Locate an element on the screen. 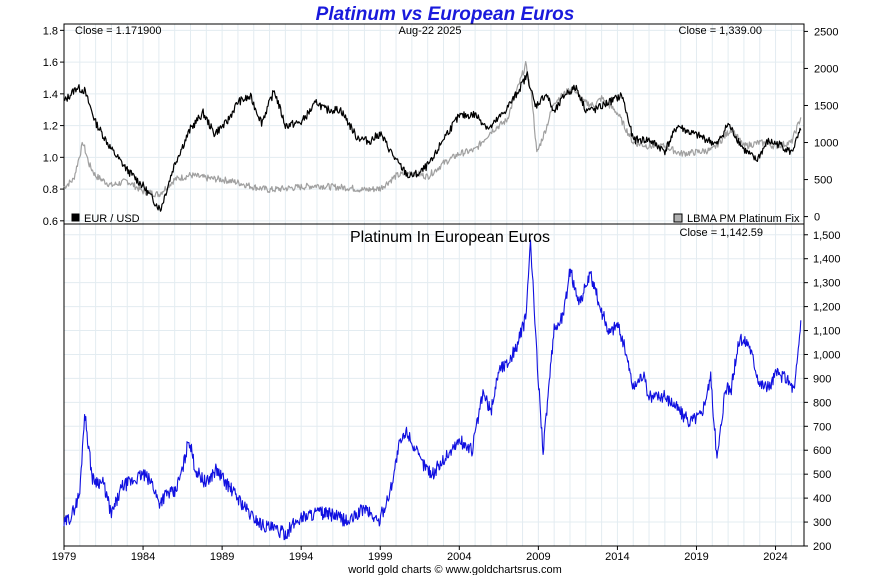 Image resolution: width=890 pixels, height=575 pixels. bottom-right-tick-label: 1,200 is located at coordinates (827, 308).